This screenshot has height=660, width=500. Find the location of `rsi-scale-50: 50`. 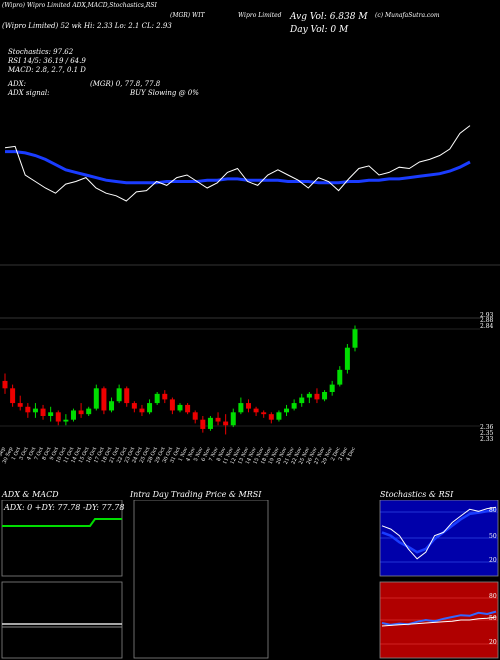

rsi-scale-50: 50 is located at coordinates (493, 618).